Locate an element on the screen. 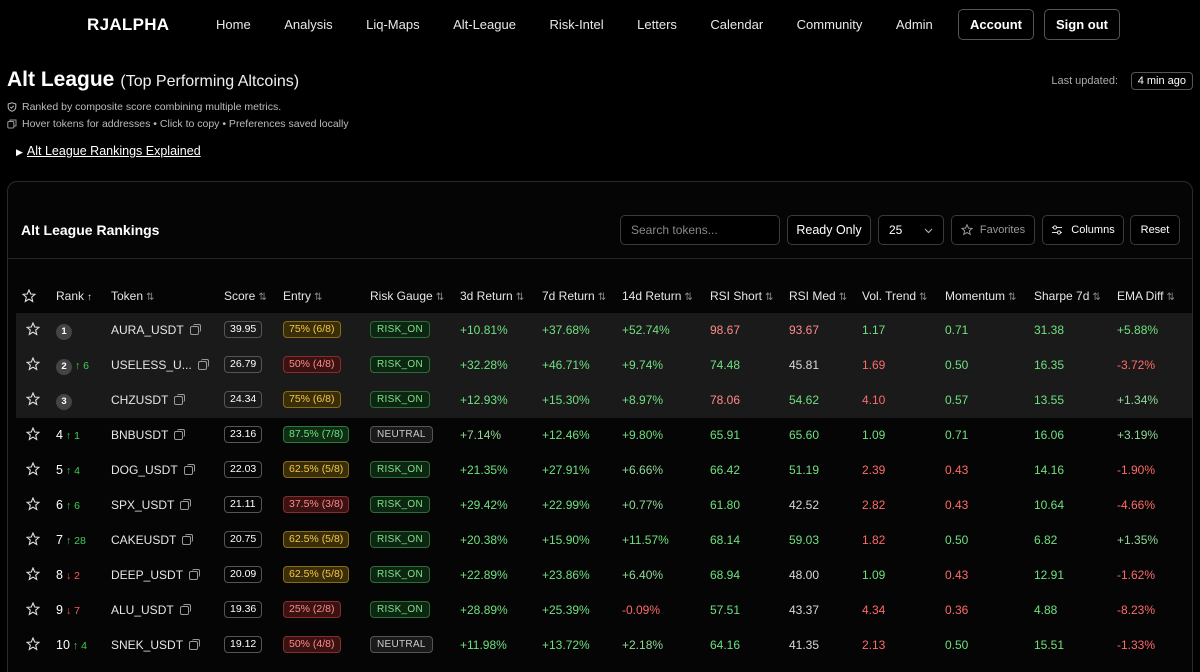  column-header-ema-diff: EMA Diff ⇅ is located at coordinates (1146, 296).